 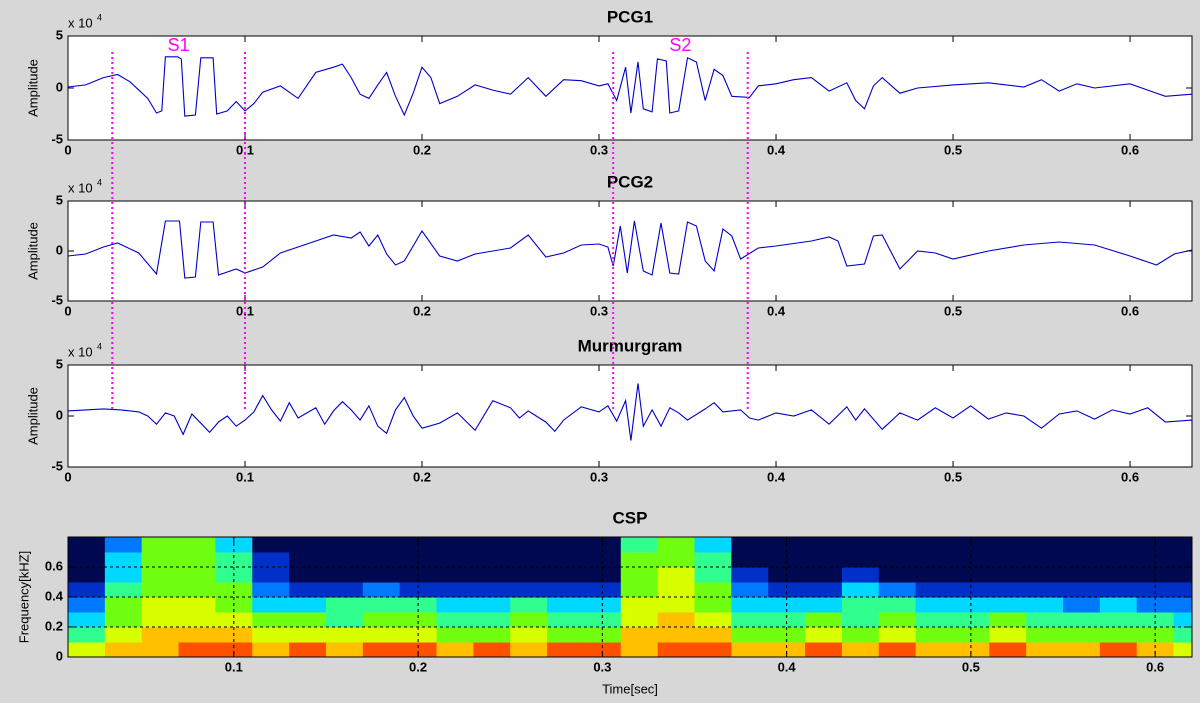 What do you see at coordinates (630, 416) in the screenshot?
I see `plot-area` at bounding box center [630, 416].